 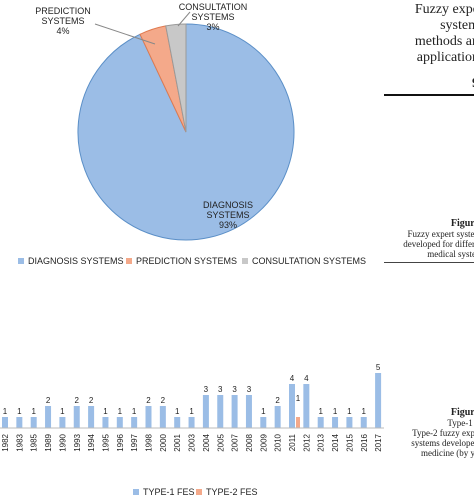 What do you see at coordinates (62, 422) in the screenshot?
I see `bar-type1-1990` at bounding box center [62, 422].